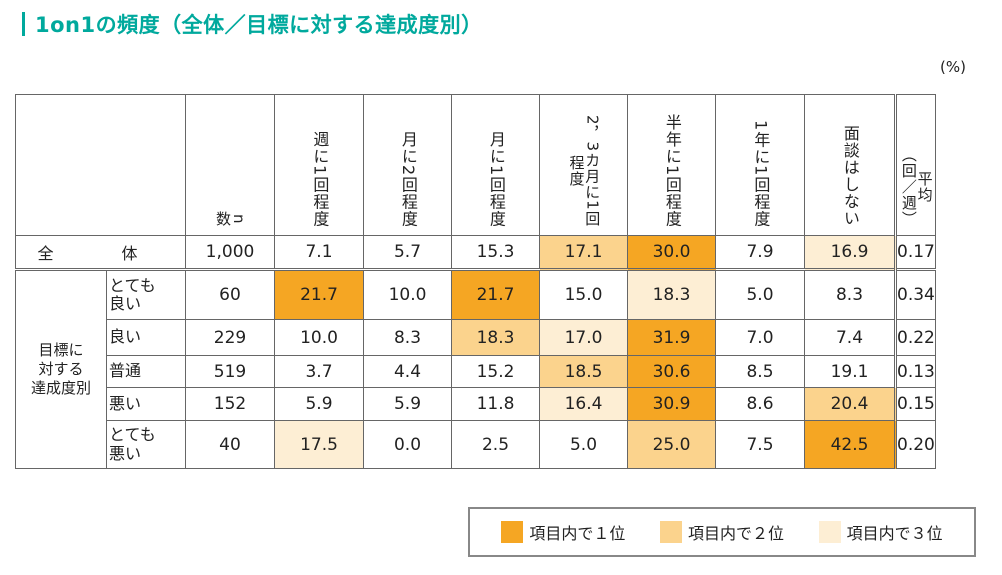 The width and height of the screenshot is (1002, 575). What do you see at coordinates (760, 252) in the screenshot?
I see `table-cell: 7.9` at bounding box center [760, 252].